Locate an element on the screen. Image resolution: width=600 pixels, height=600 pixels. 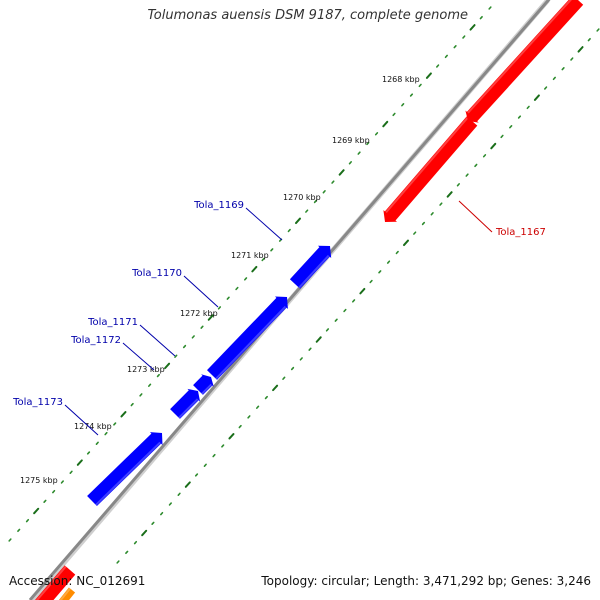
gene-label: Tola_1172 is located at coordinates (95, 340).